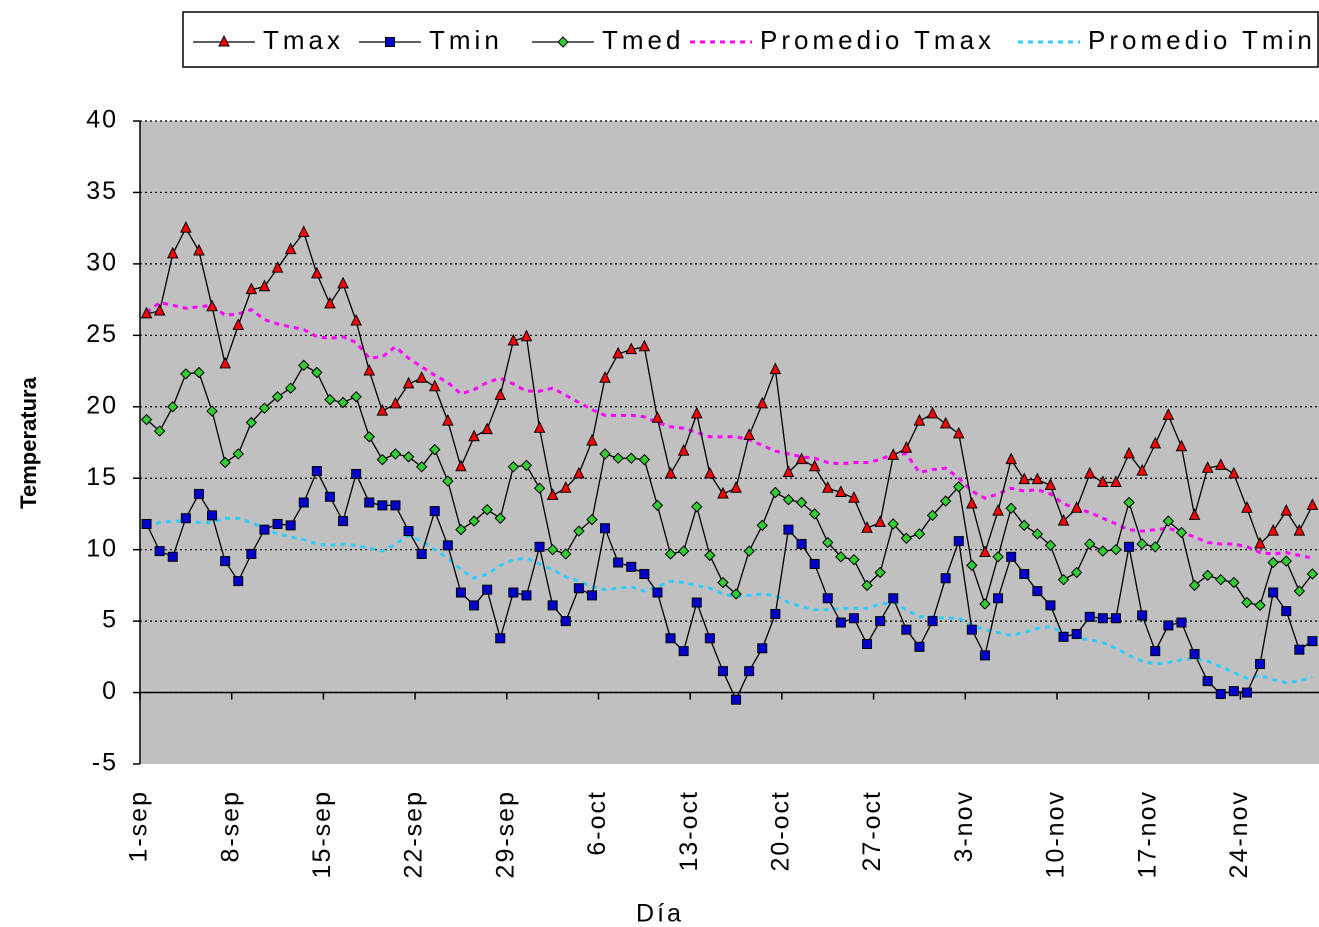 This screenshot has width=1319, height=927. What do you see at coordinates (28, 442) in the screenshot?
I see `y-axis-title: Temperatura` at bounding box center [28, 442].